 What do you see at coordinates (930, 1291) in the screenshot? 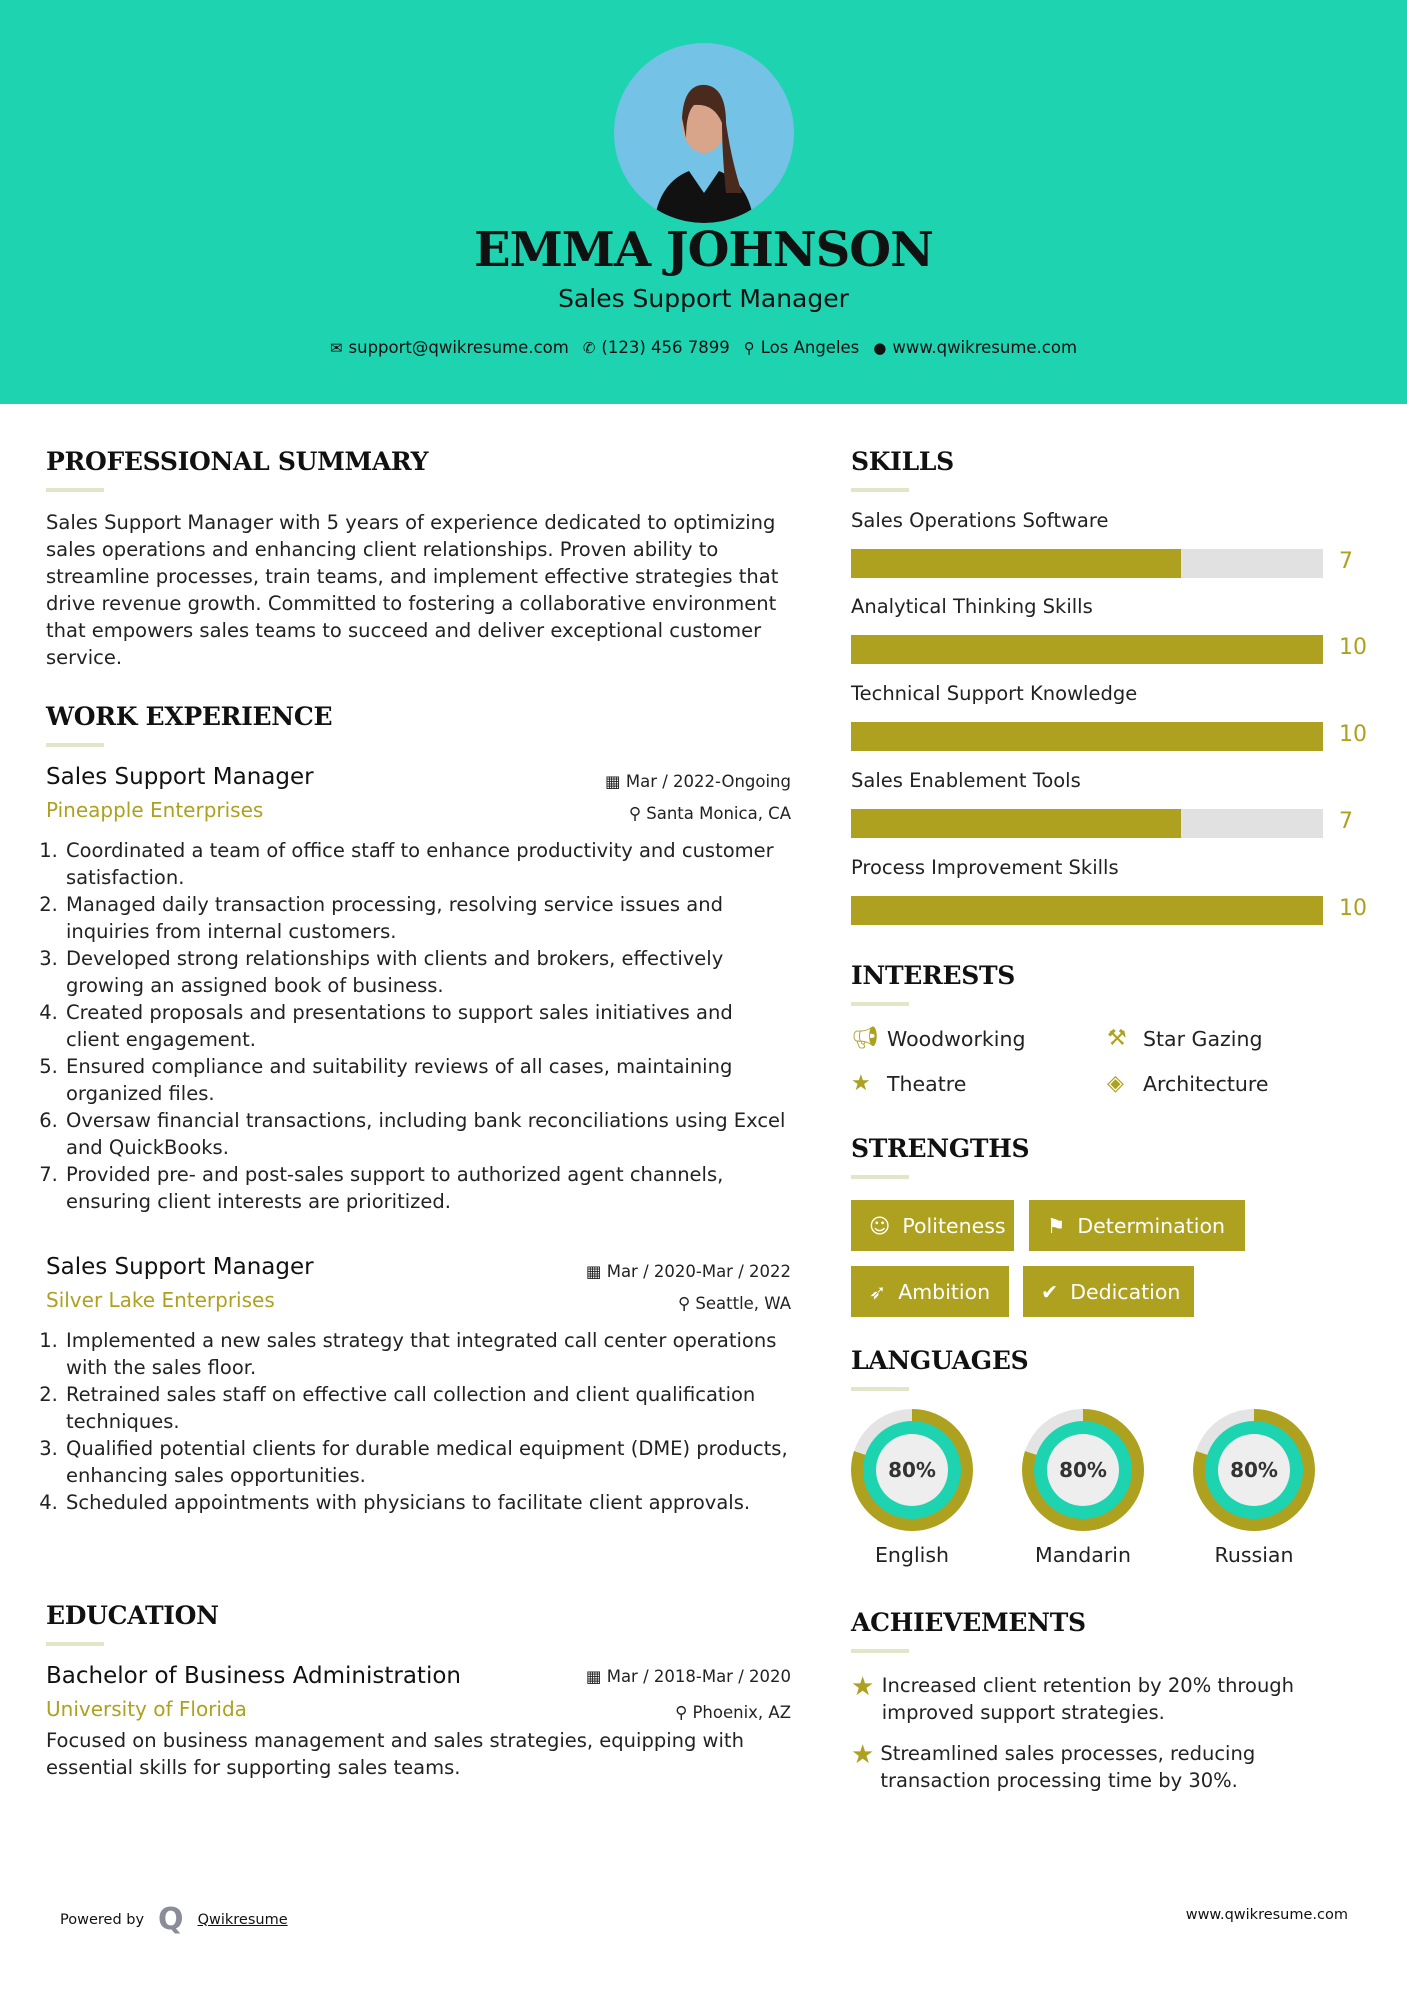
I see `strength-chip: ➶ Ambition` at bounding box center [930, 1291].